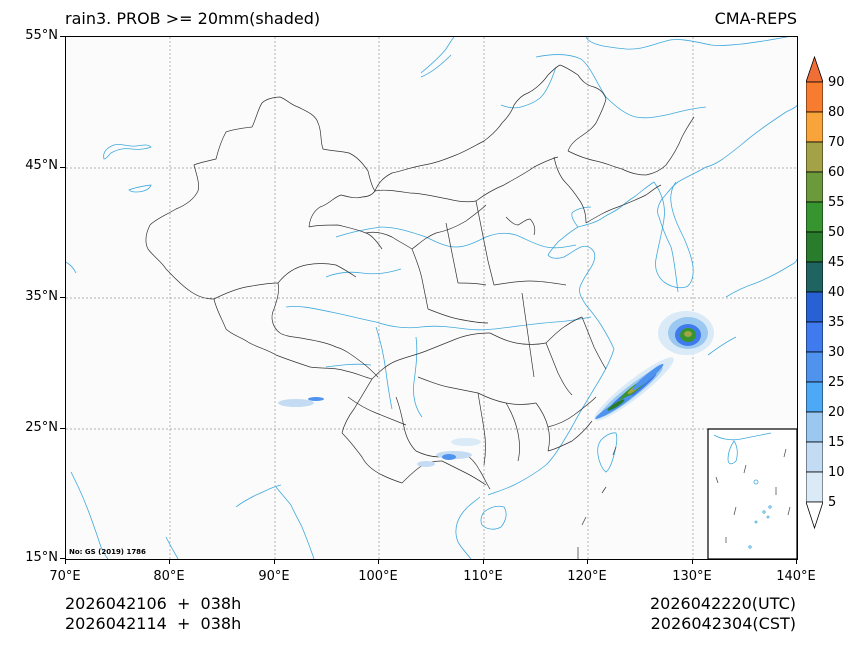  I want to click on colorbar-extend-min, so click(814, 515).